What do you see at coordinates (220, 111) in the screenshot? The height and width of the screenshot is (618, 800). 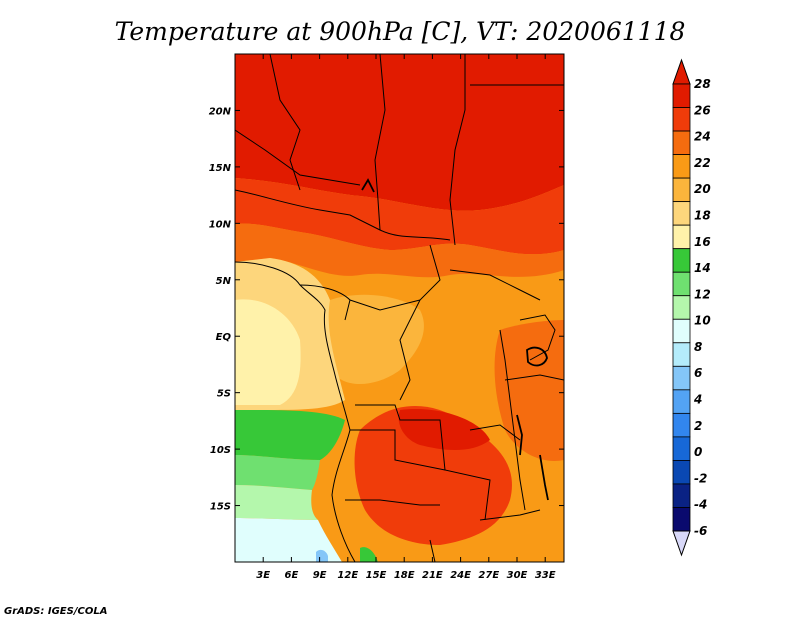 I see `y-tick-label: 20N` at bounding box center [220, 111].